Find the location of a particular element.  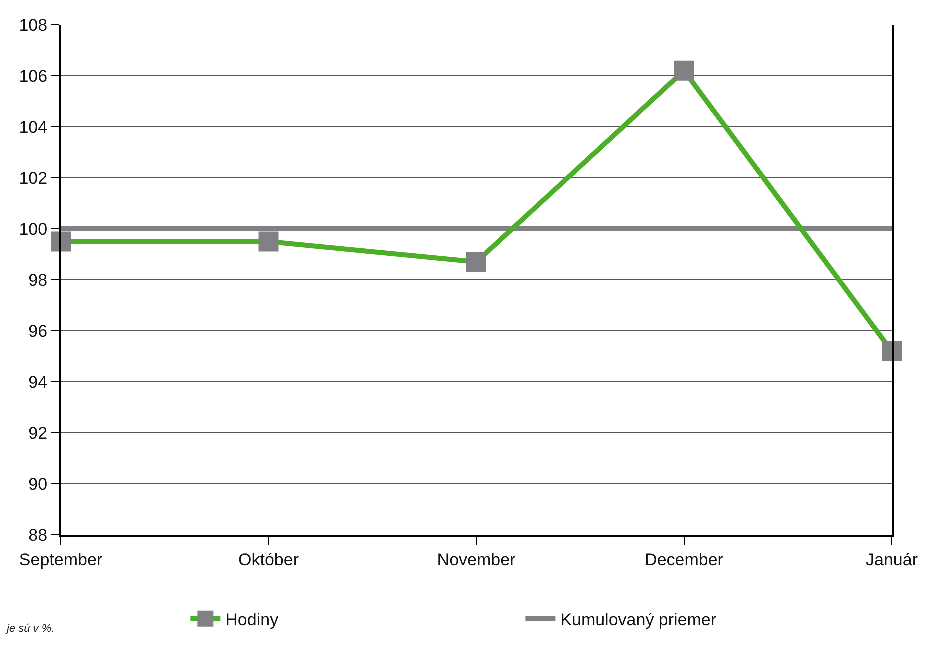

legend-label: Kumulovaný priemer is located at coordinates (638, 620).